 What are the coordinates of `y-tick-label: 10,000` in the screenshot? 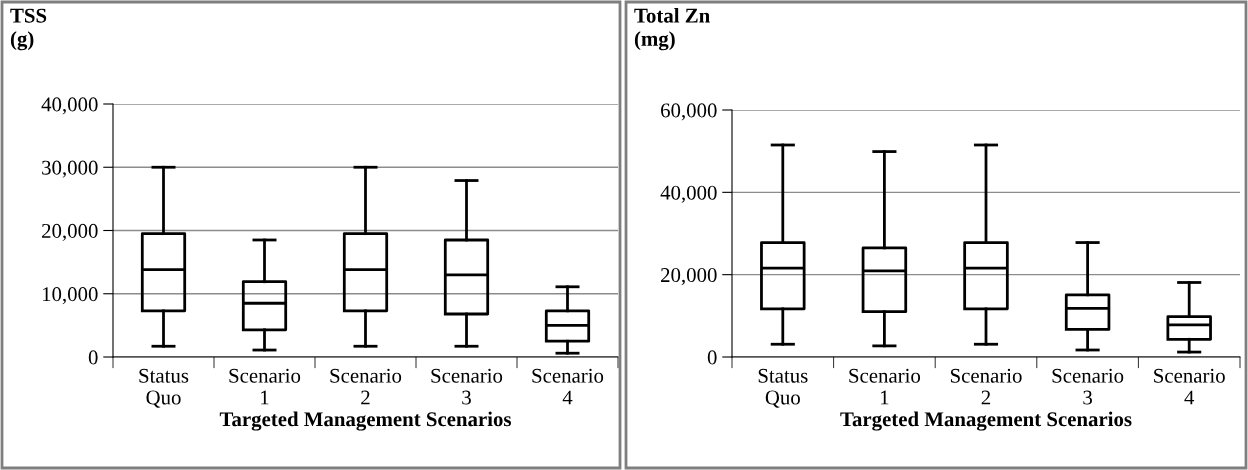 It's located at (70, 296).